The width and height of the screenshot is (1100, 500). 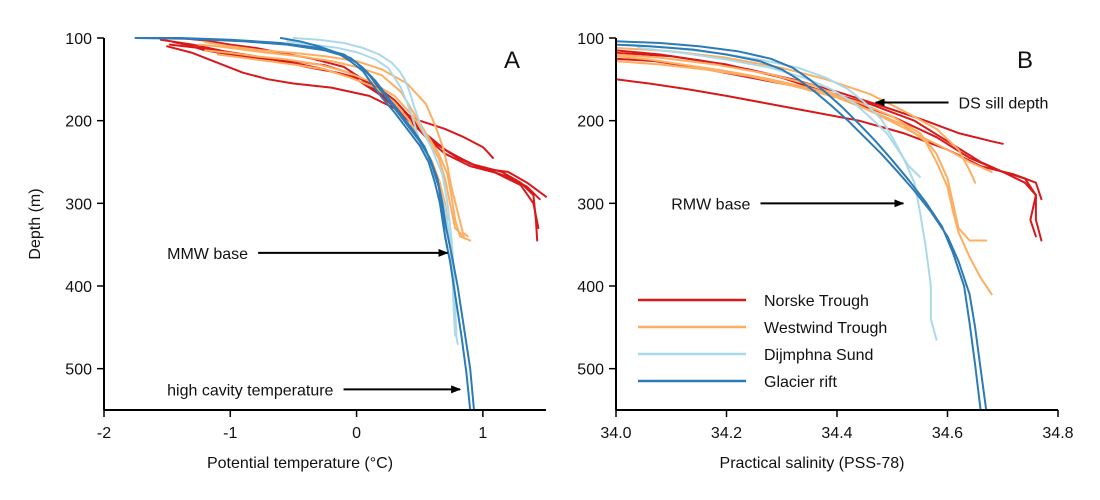 What do you see at coordinates (825, 328) in the screenshot?
I see `legend-label: Westwind Trough` at bounding box center [825, 328].